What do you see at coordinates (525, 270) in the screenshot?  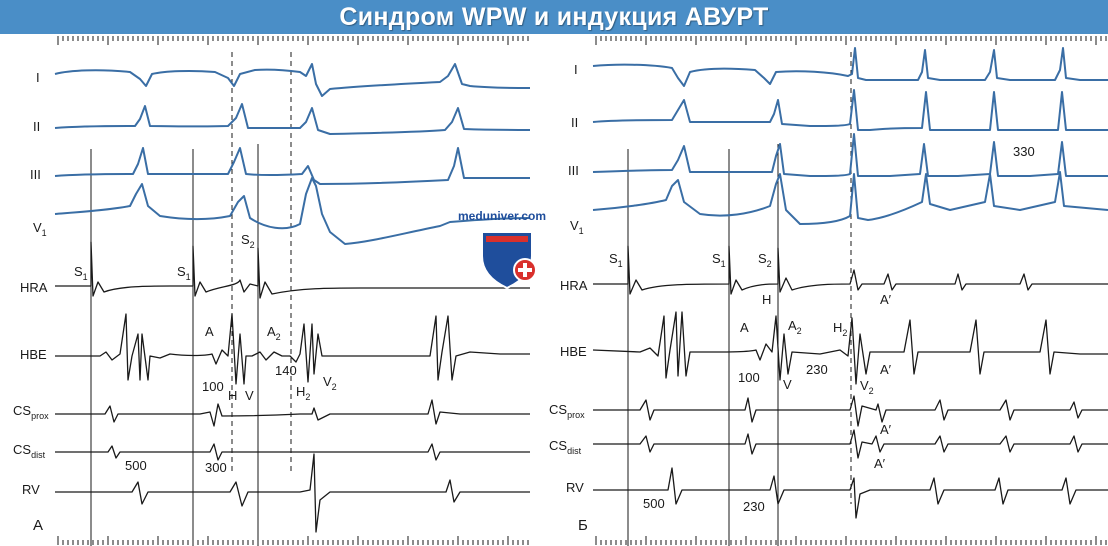 I see `cross-bar-horizontal` at bounding box center [525, 270].